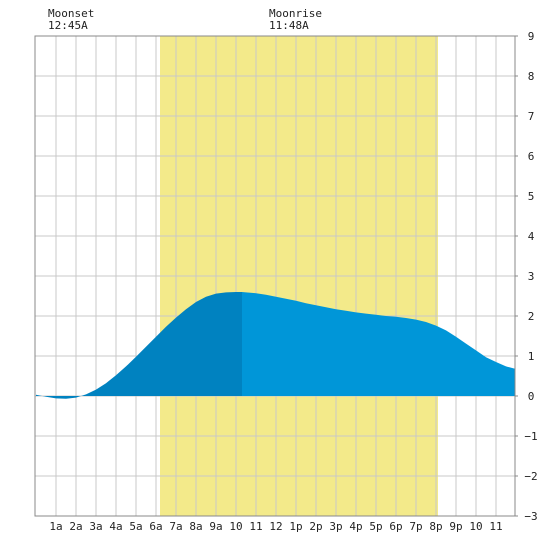 The image size is (550, 550). I want to click on y-tick-label: 5, so click(531, 196).